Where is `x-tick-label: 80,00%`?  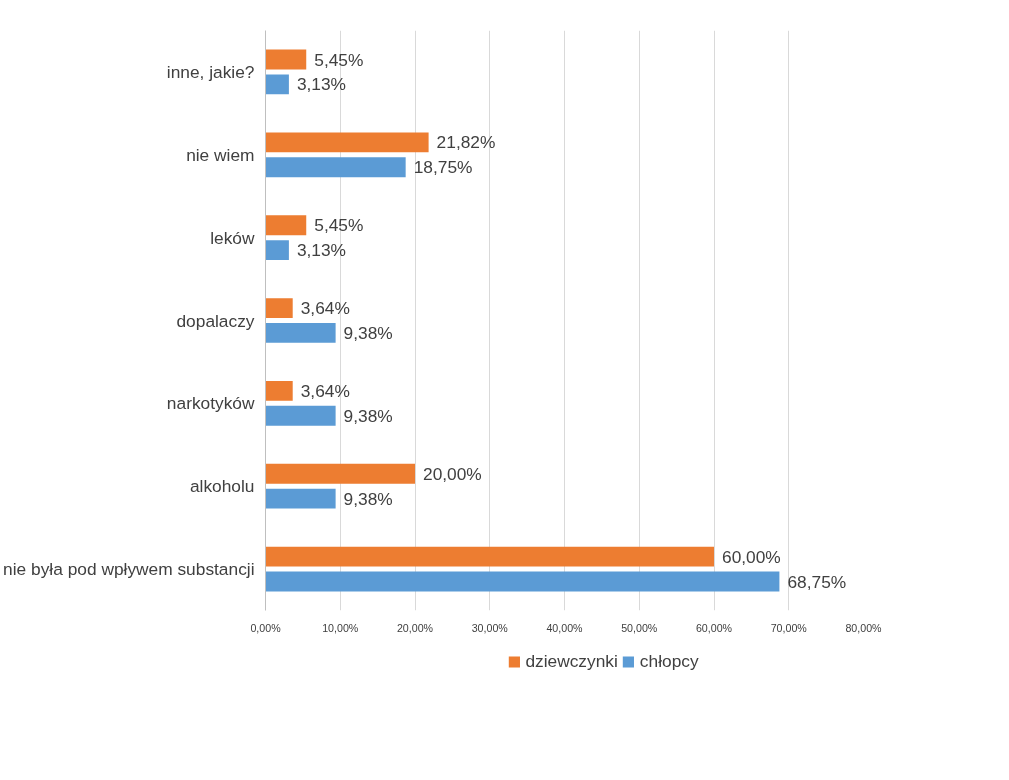 x-tick-label: 80,00% is located at coordinates (864, 627).